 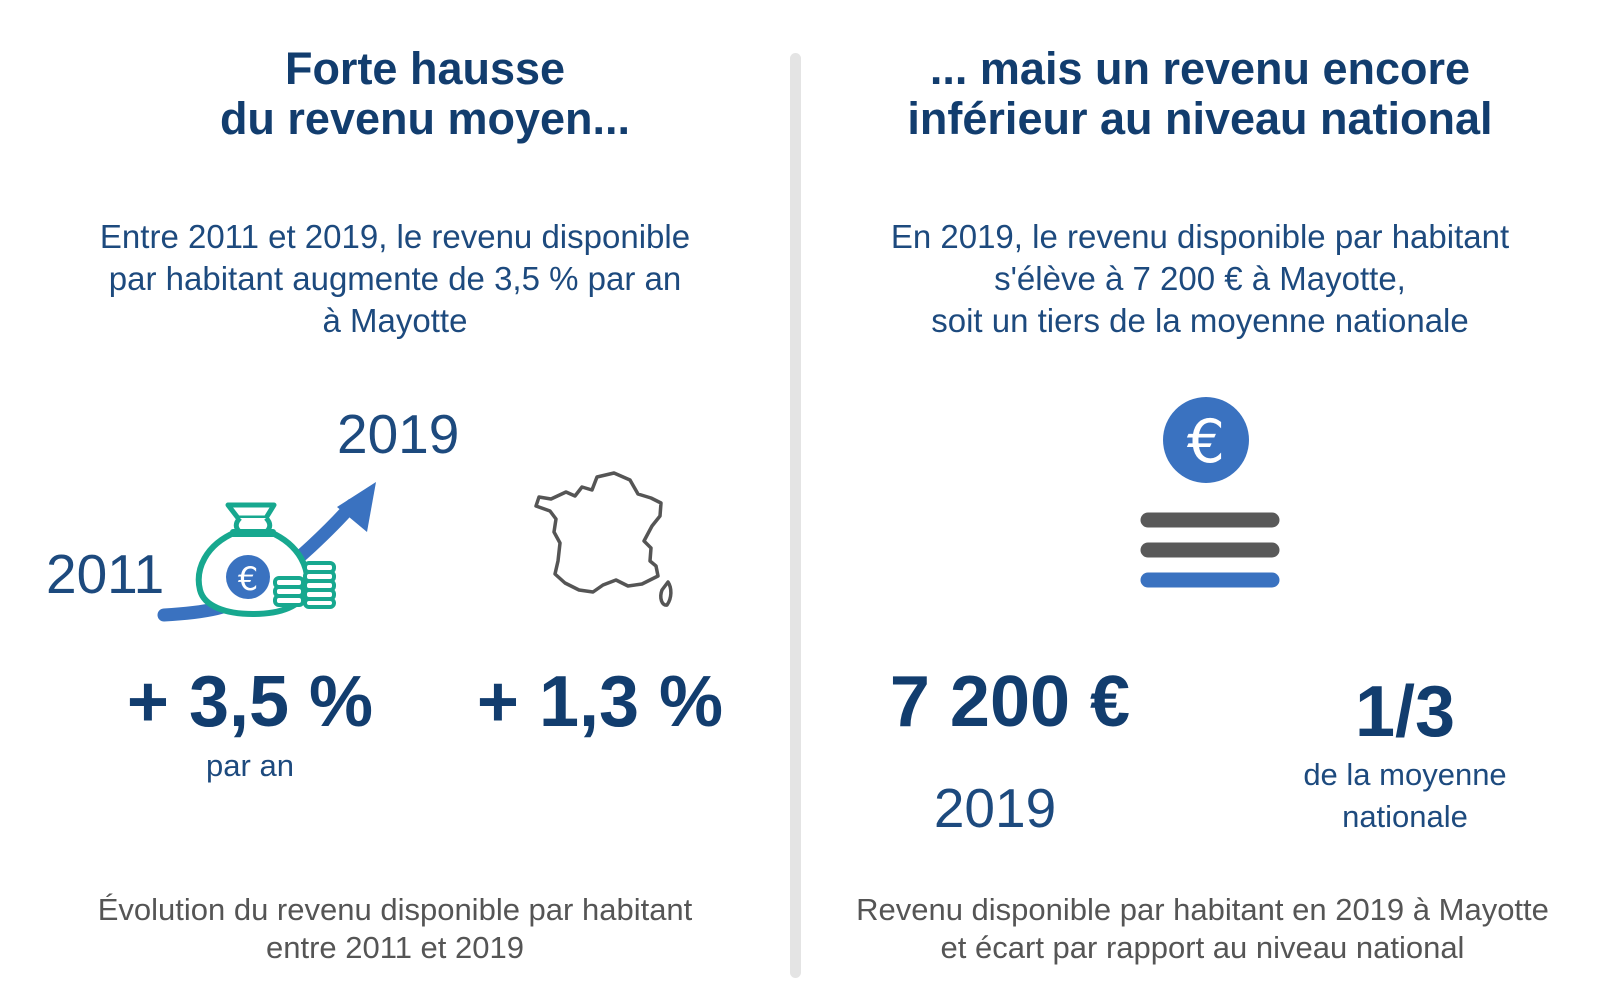 I want to click on coin-euro-symbol: €, so click(x=1206, y=442).